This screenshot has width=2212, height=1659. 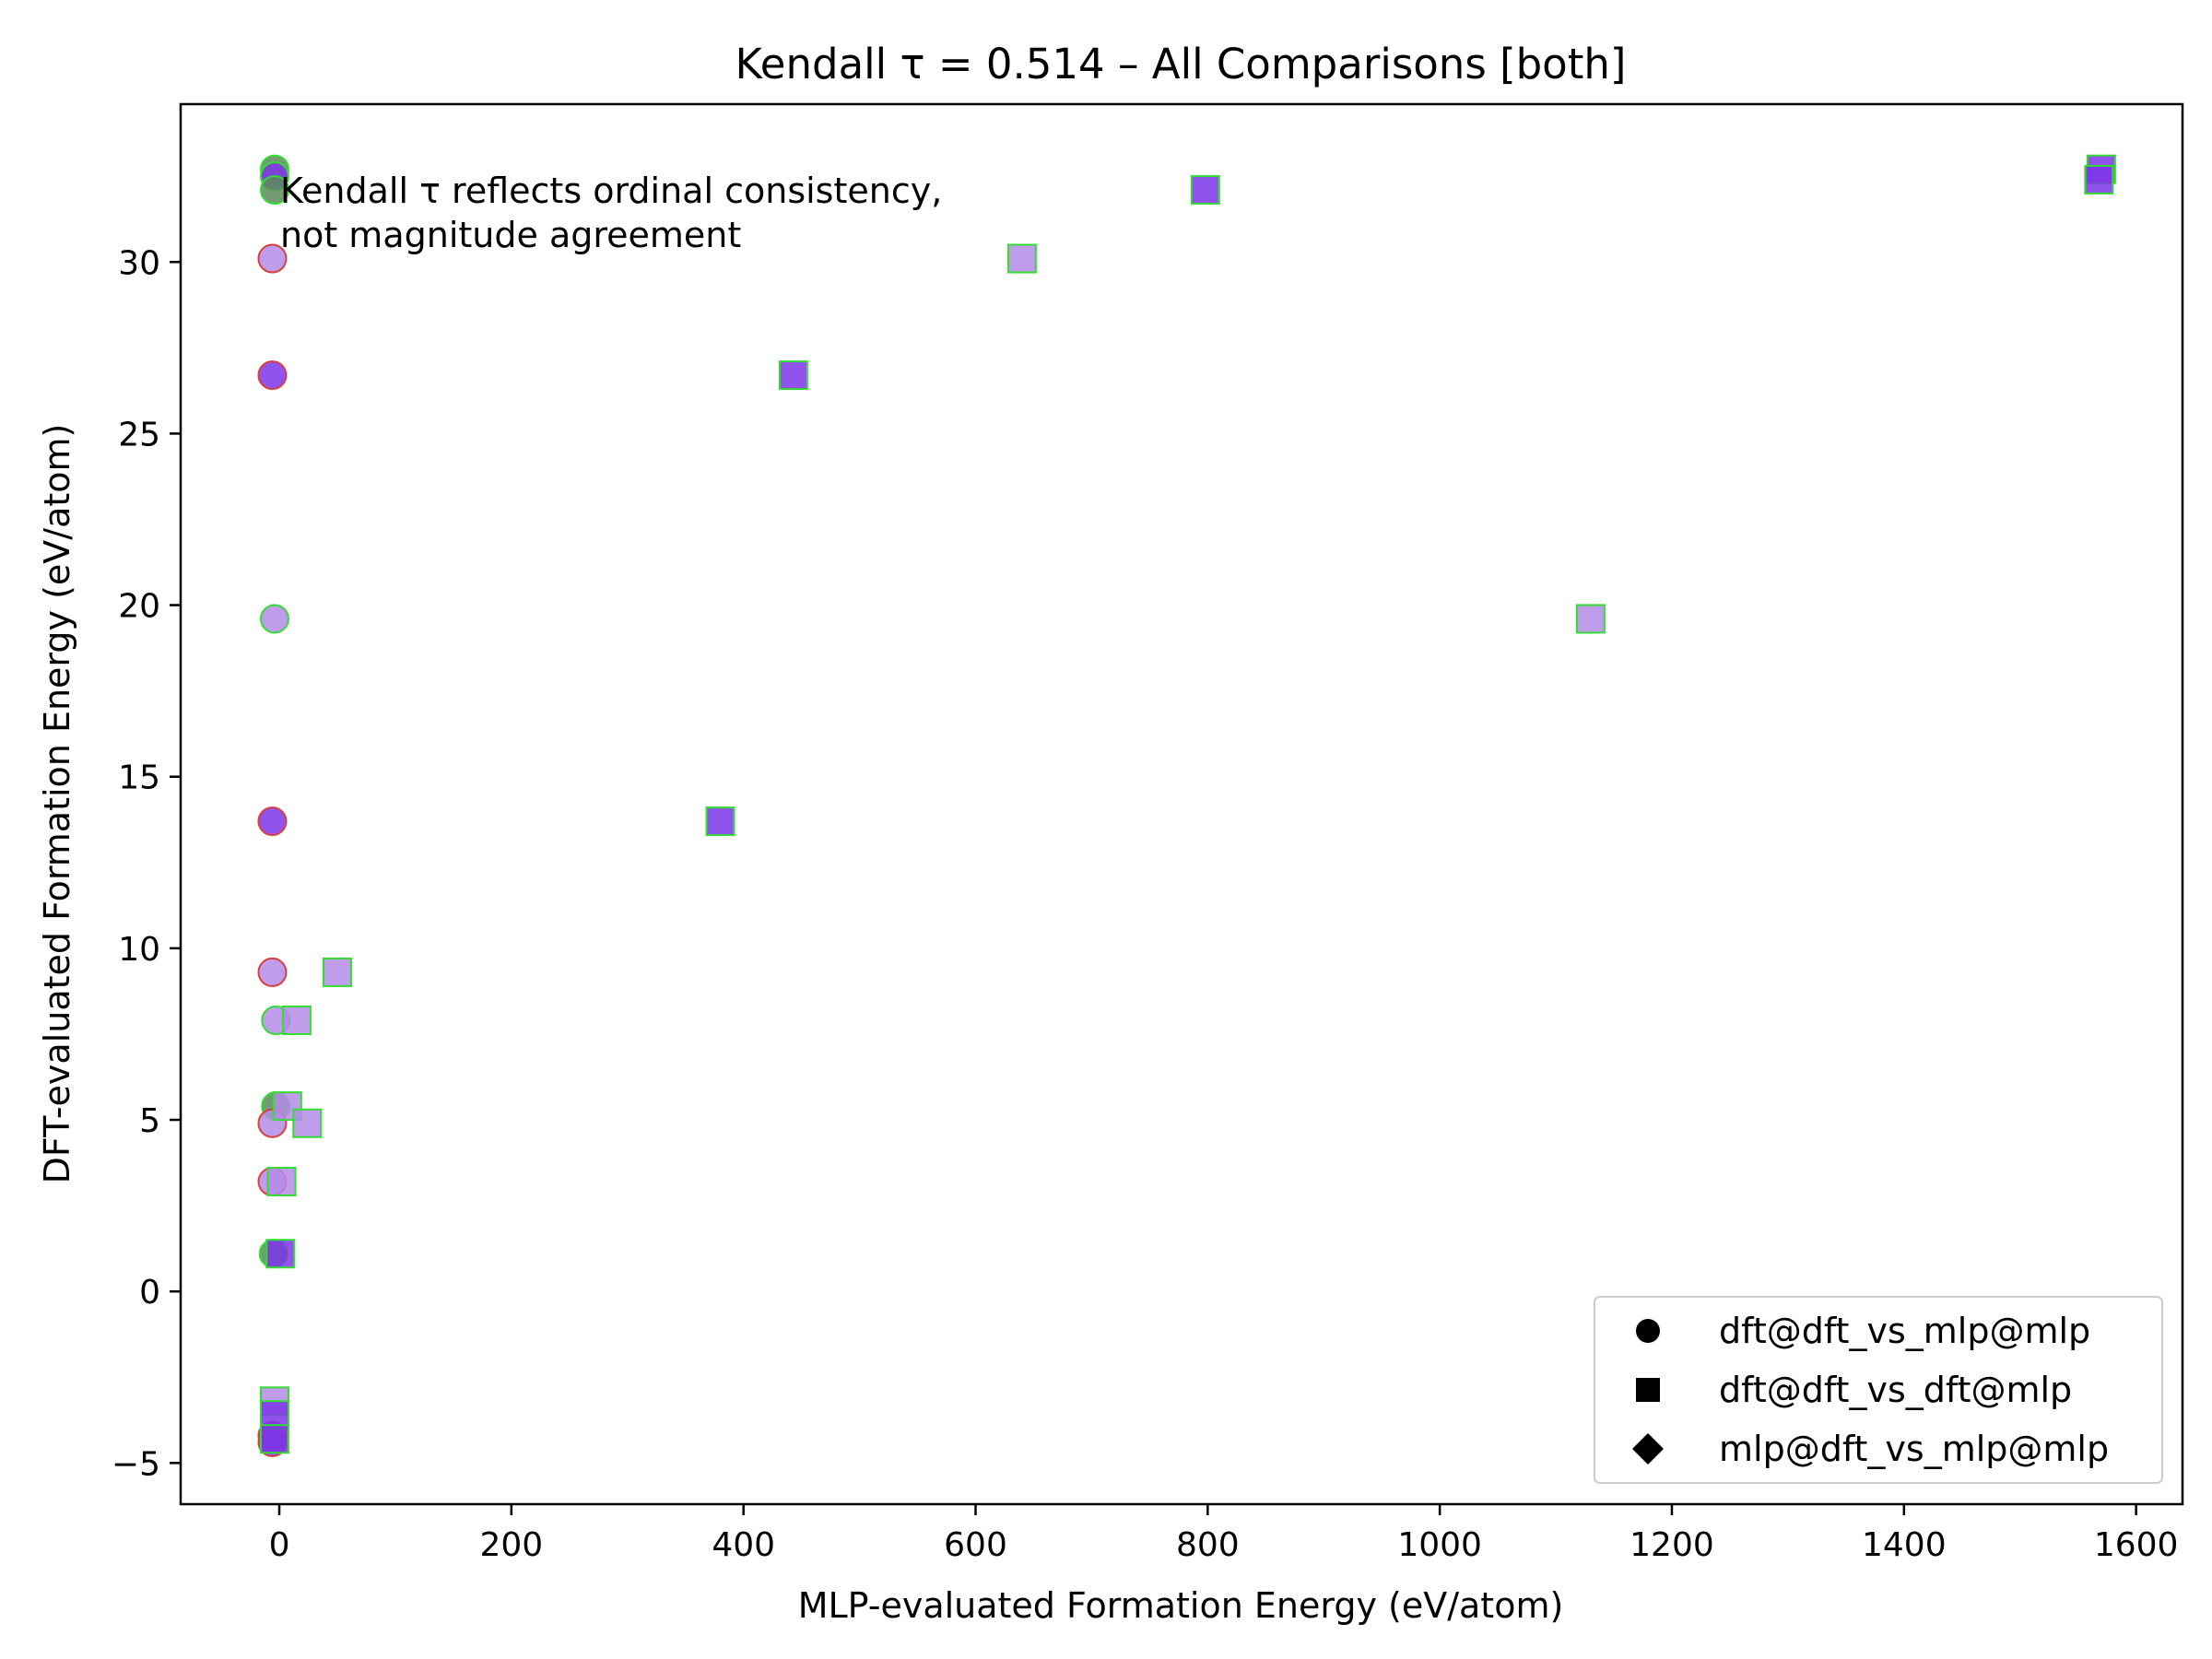 I want to click on legend-circle-marker, so click(x=1648, y=1331).